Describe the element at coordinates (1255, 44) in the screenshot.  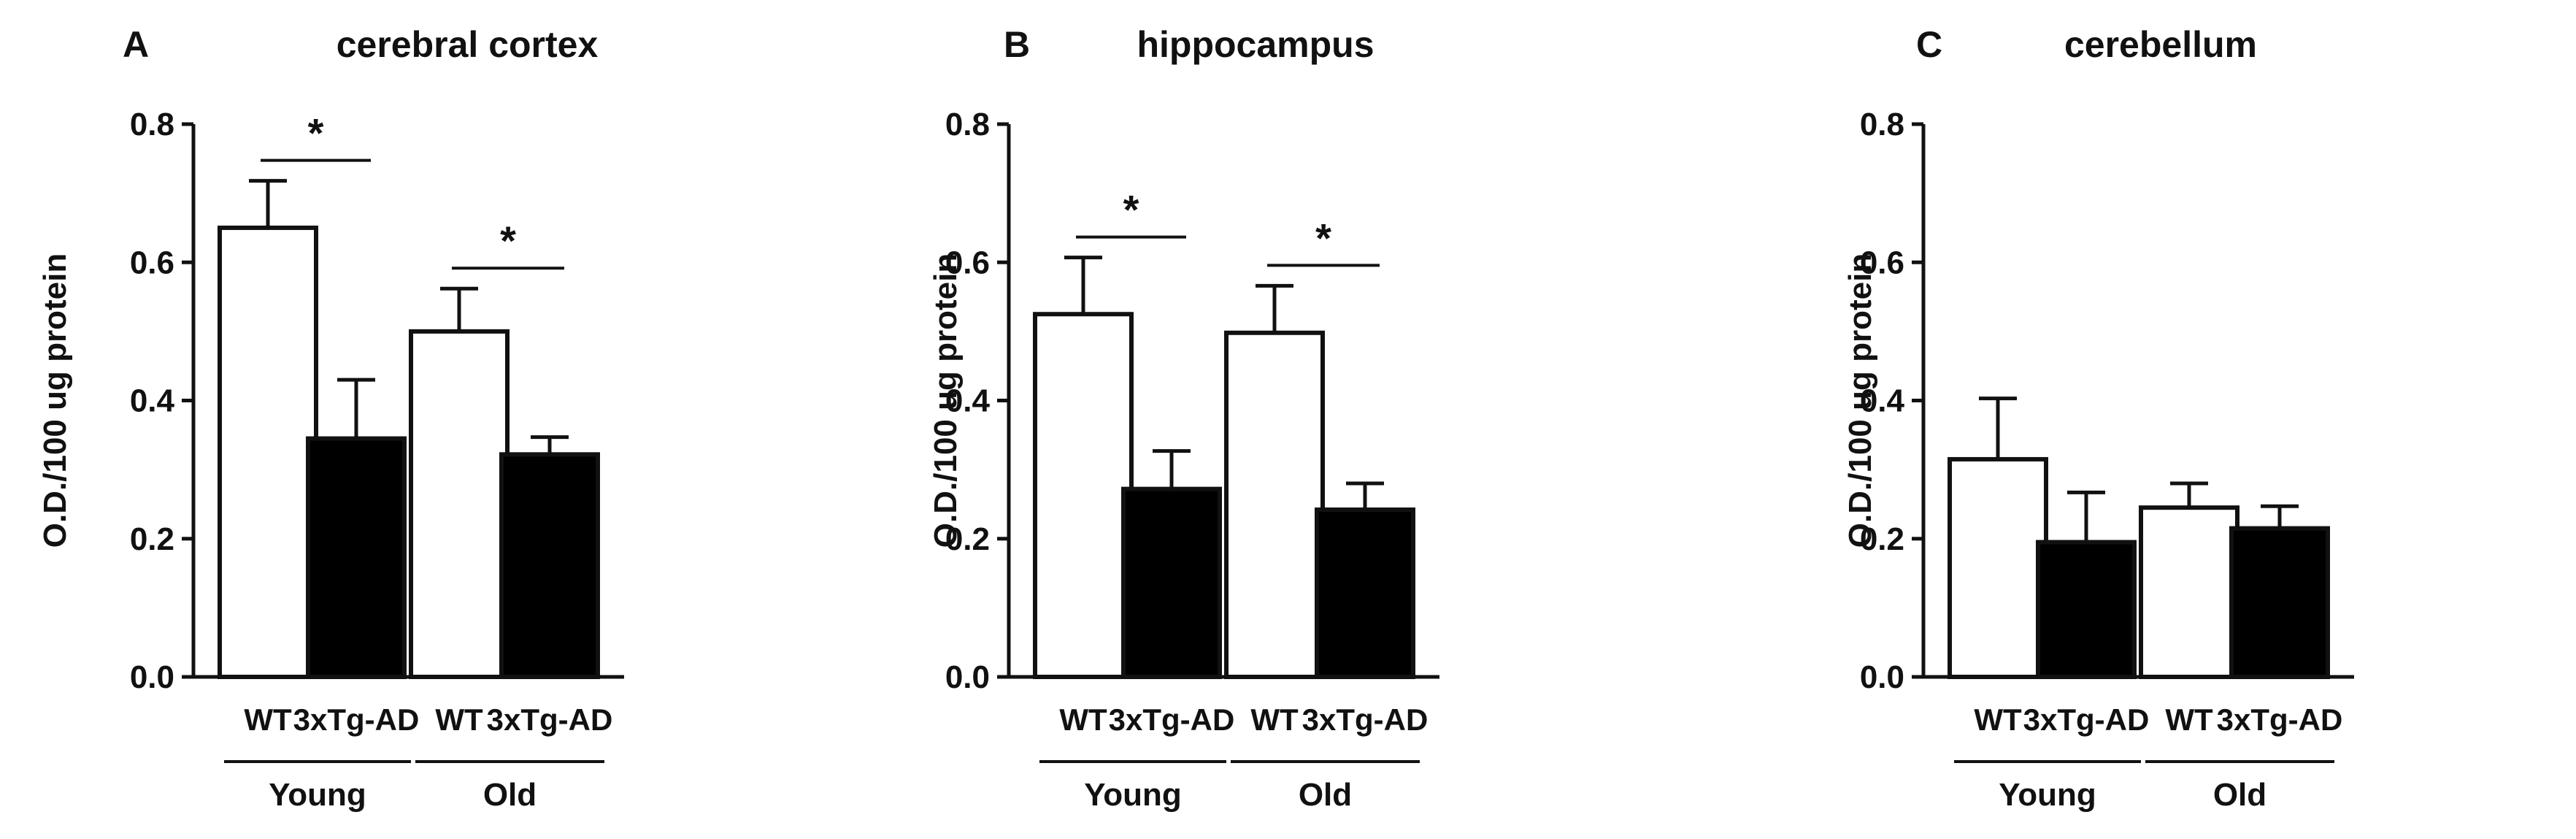
I see `chart-title: hippocampus` at that location.